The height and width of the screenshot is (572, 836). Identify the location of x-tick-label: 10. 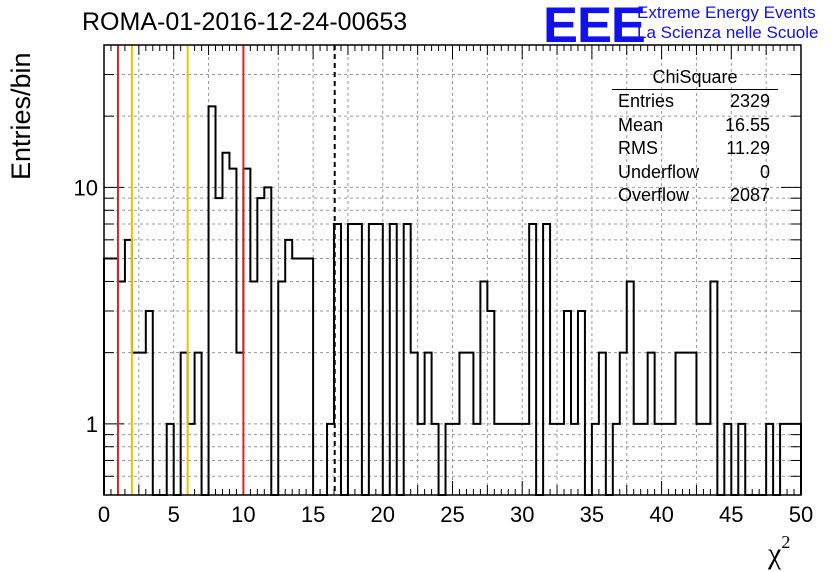
(243, 514).